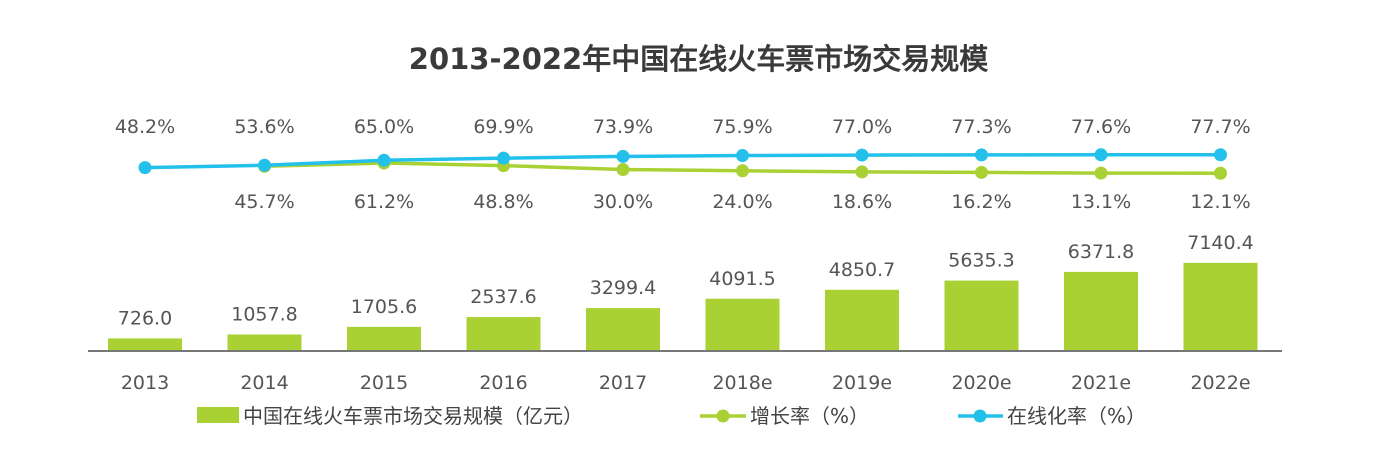 This screenshot has height=467, width=1397. Describe the element at coordinates (1220, 127) in the screenshot. I see `online-label-2022e: 77.7%` at that location.